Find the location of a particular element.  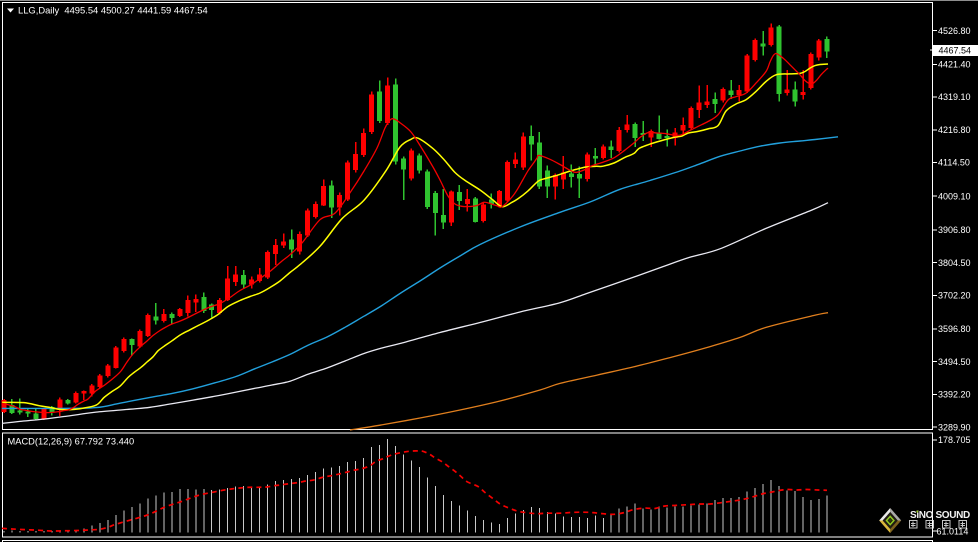

svg-text: 178.705 is located at coordinates (954, 440).